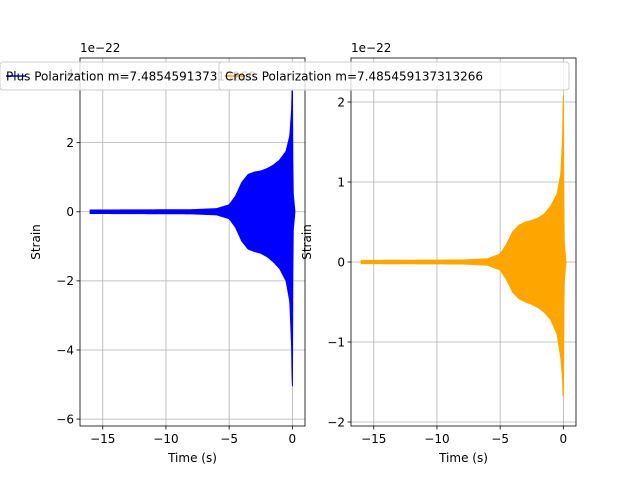 The height and width of the screenshot is (480, 640). What do you see at coordinates (100, 48) in the screenshot?
I see `plus-offset-text: 1e−22` at bounding box center [100, 48].